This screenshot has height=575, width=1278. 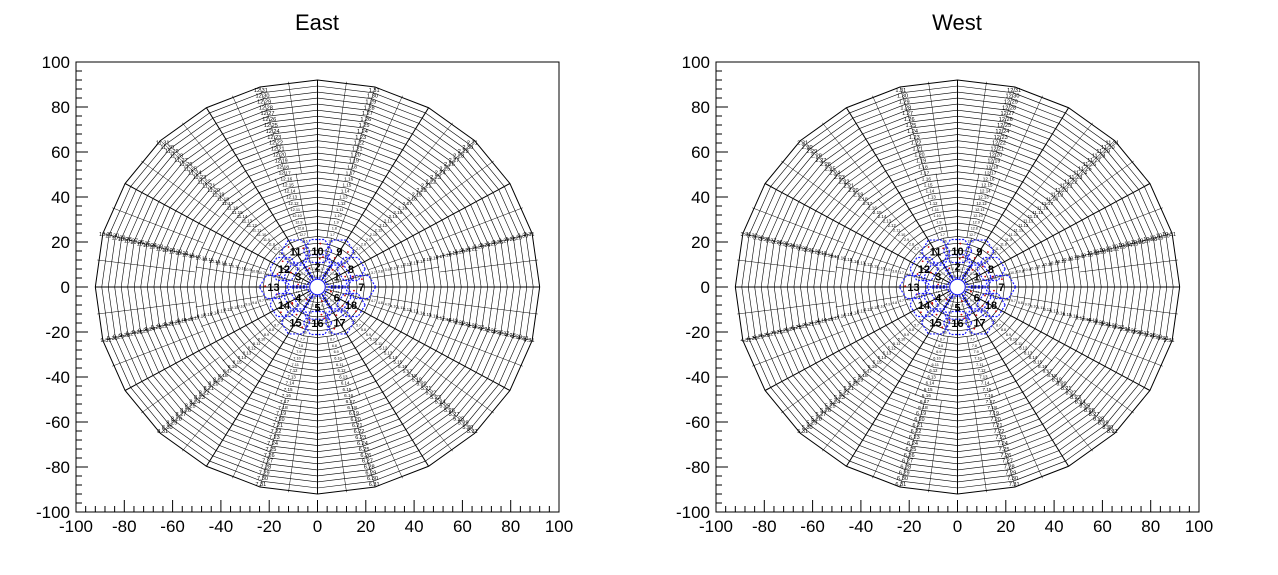 I want to click on cell-label: 7.24, so click(x=272, y=444).